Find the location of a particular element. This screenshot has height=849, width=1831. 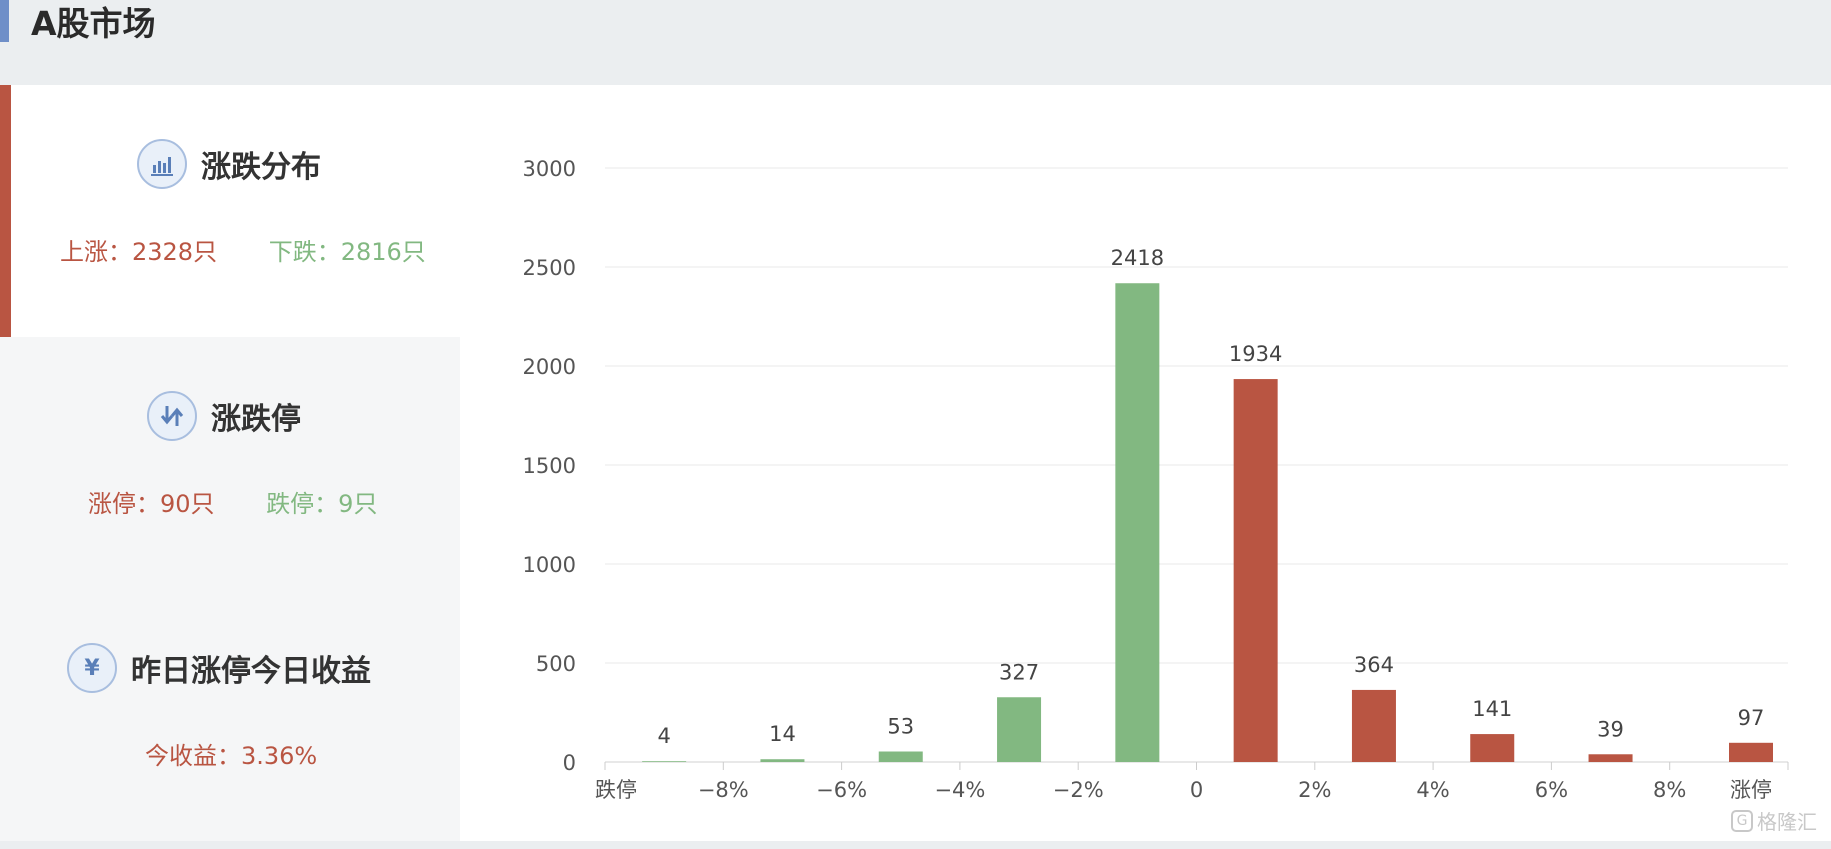

card-title: 昨日涨停今日收益 is located at coordinates (251, 671).